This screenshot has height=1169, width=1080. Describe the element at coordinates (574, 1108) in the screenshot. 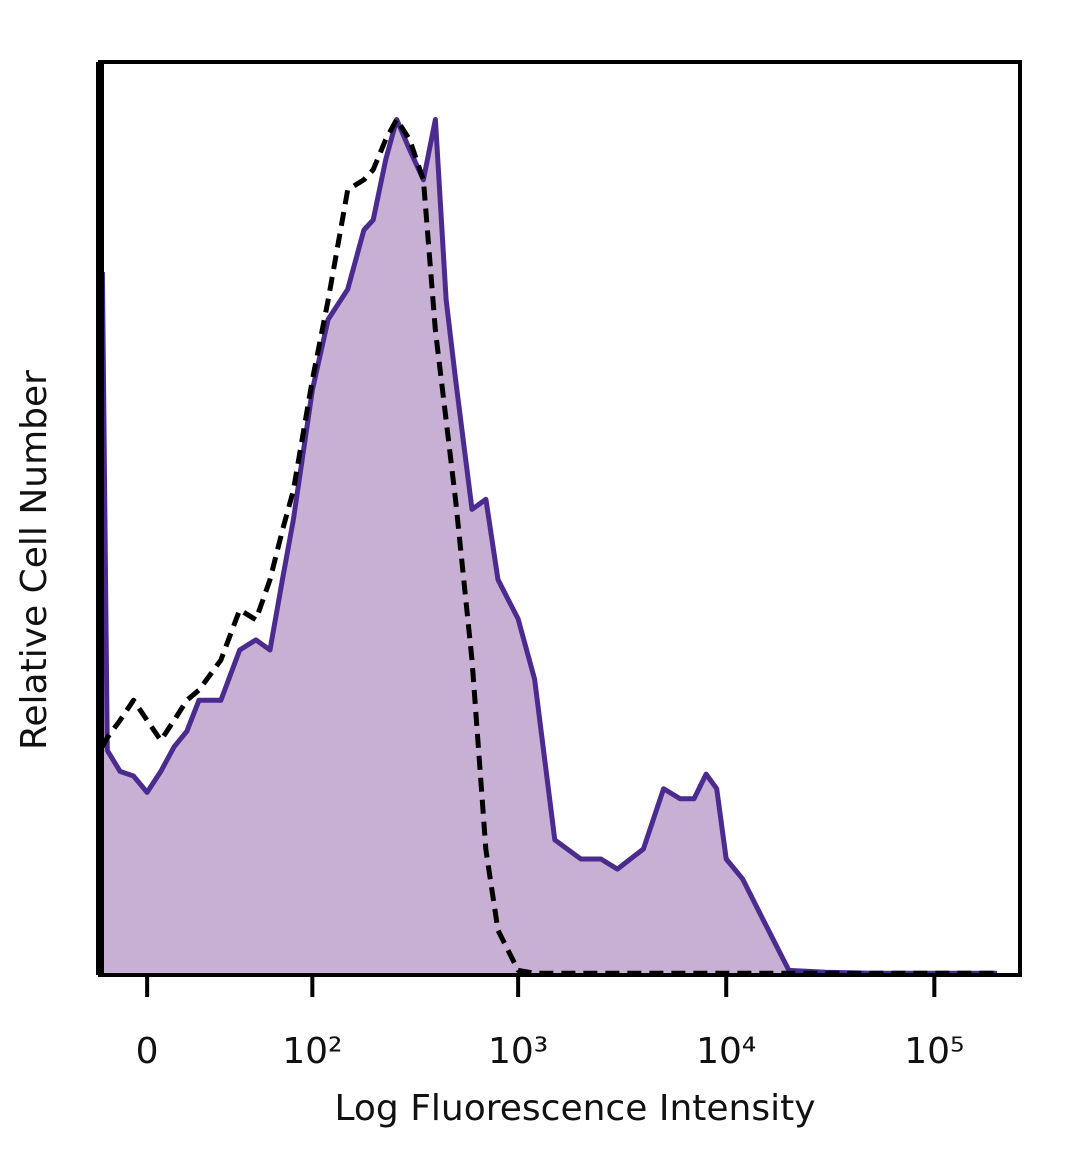

I see `x-axis-label: Log Fluorescence Intensity` at that location.